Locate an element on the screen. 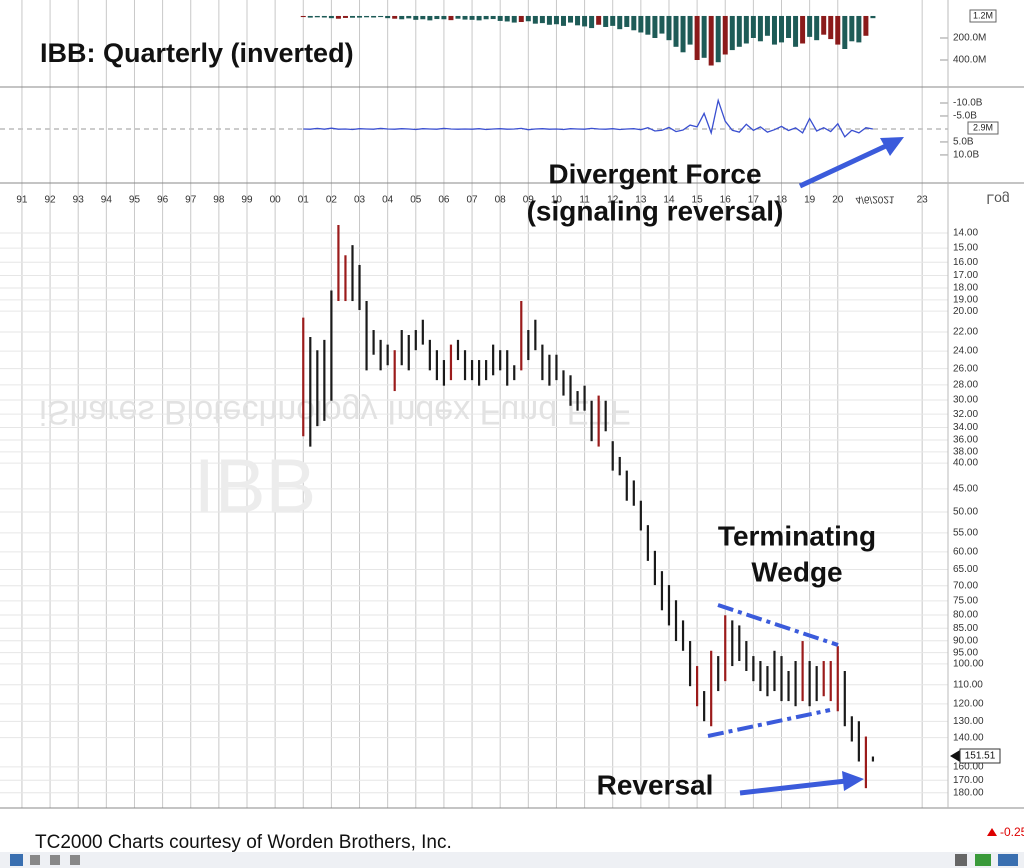 This screenshot has width=1024, height=868. y-tick-label: 170.00 is located at coordinates (968, 780).